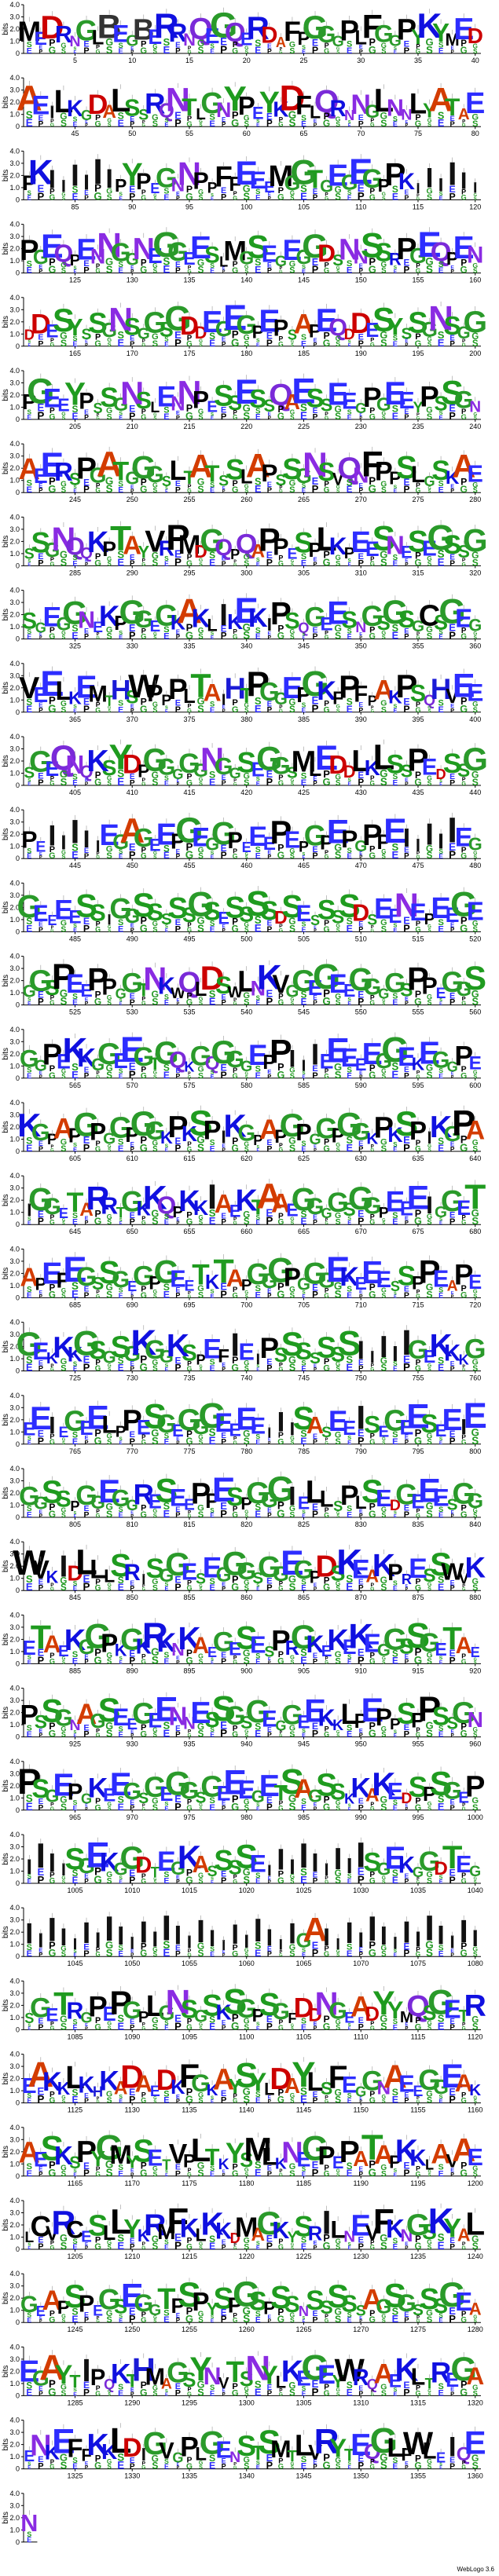 The height and width of the screenshot is (2576, 499). Describe the element at coordinates (475, 1597) in the screenshot. I see `x-tick-label: 880` at that location.